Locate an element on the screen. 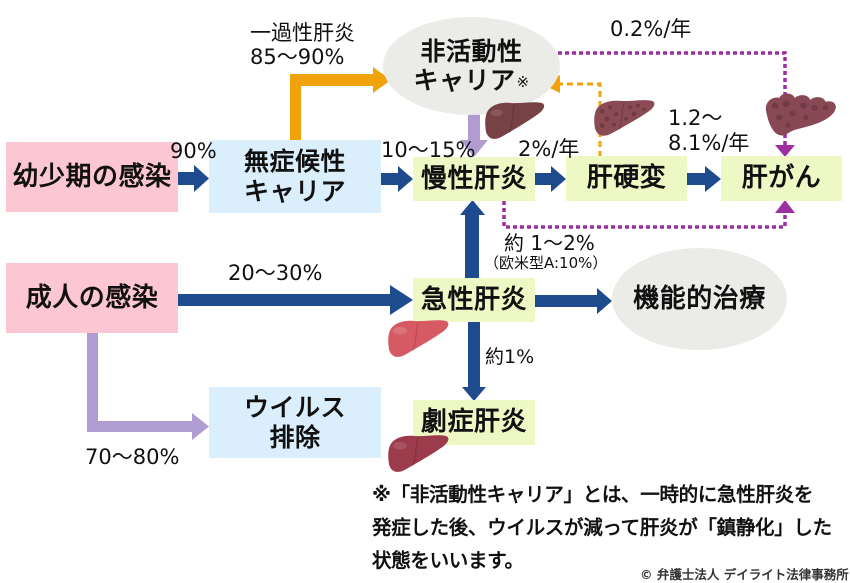 This screenshot has width=850, height=583. node-inactive-carrier: 非活動性 キャリア※ is located at coordinates (471, 66).